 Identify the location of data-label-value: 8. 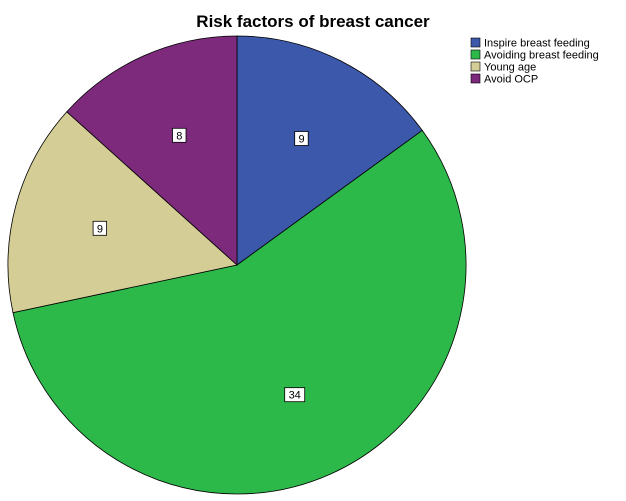
(179, 136).